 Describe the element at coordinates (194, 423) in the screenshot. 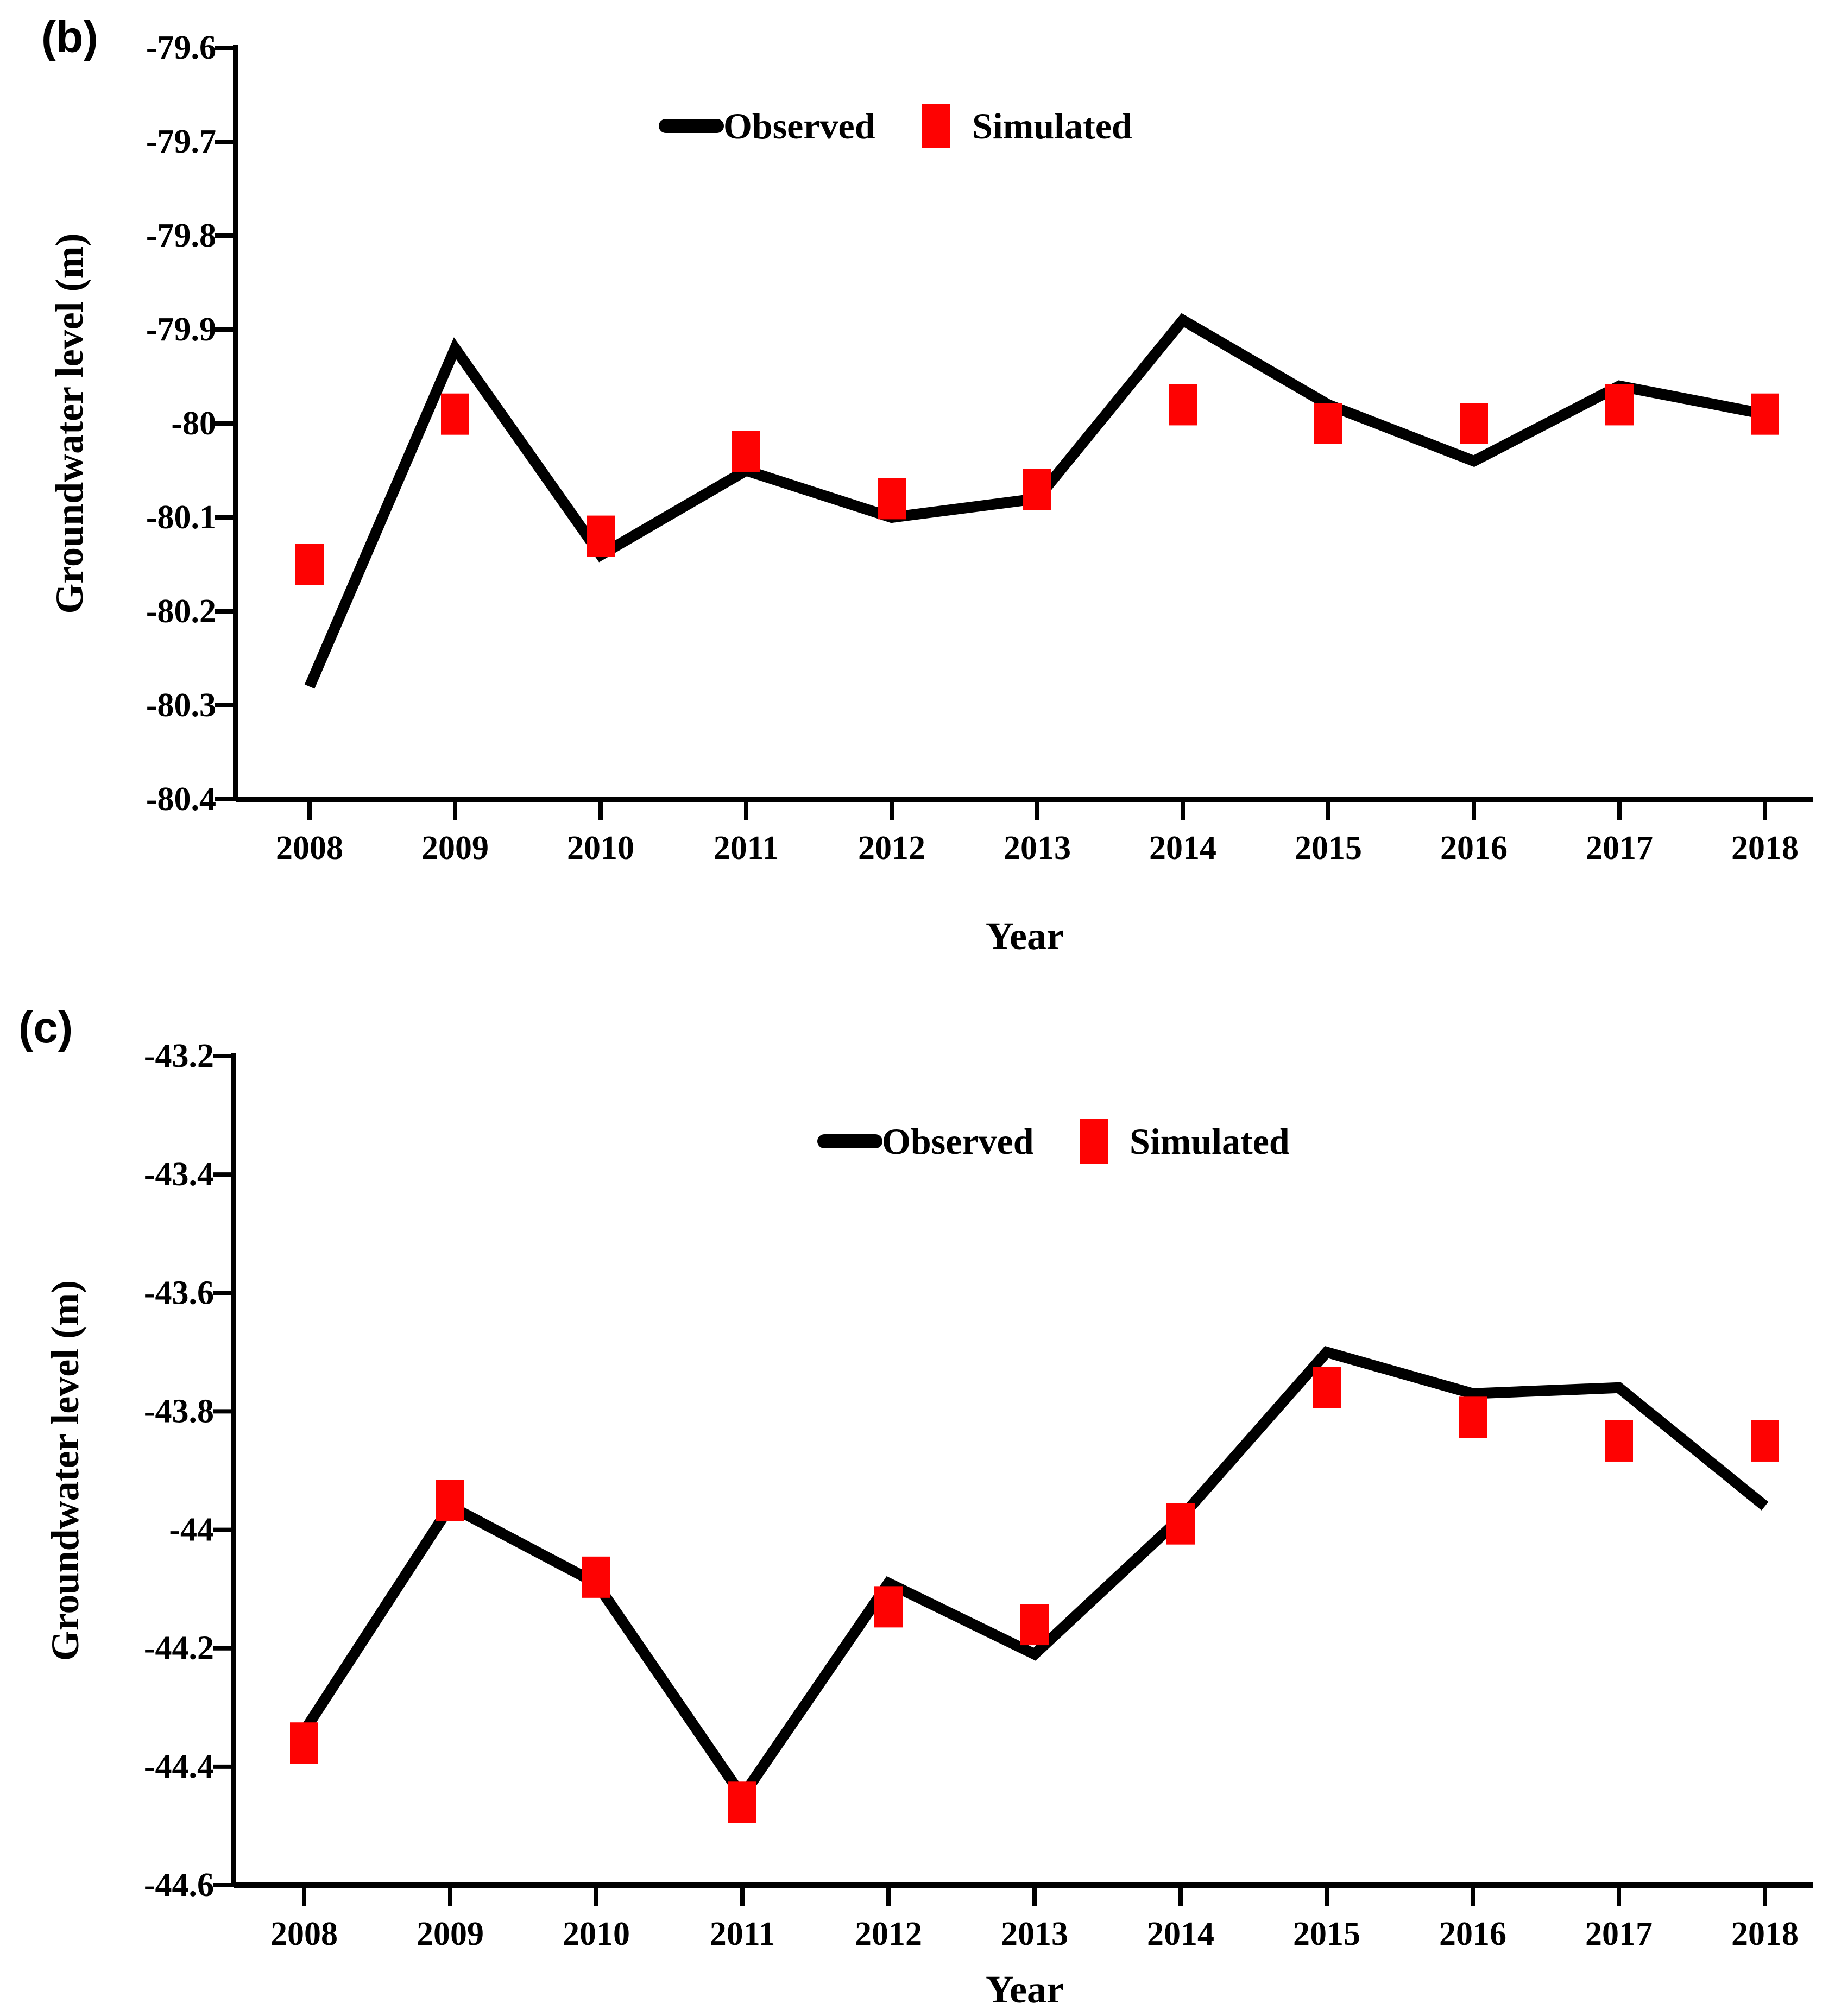

I see `y-tick-label: -80` at that location.